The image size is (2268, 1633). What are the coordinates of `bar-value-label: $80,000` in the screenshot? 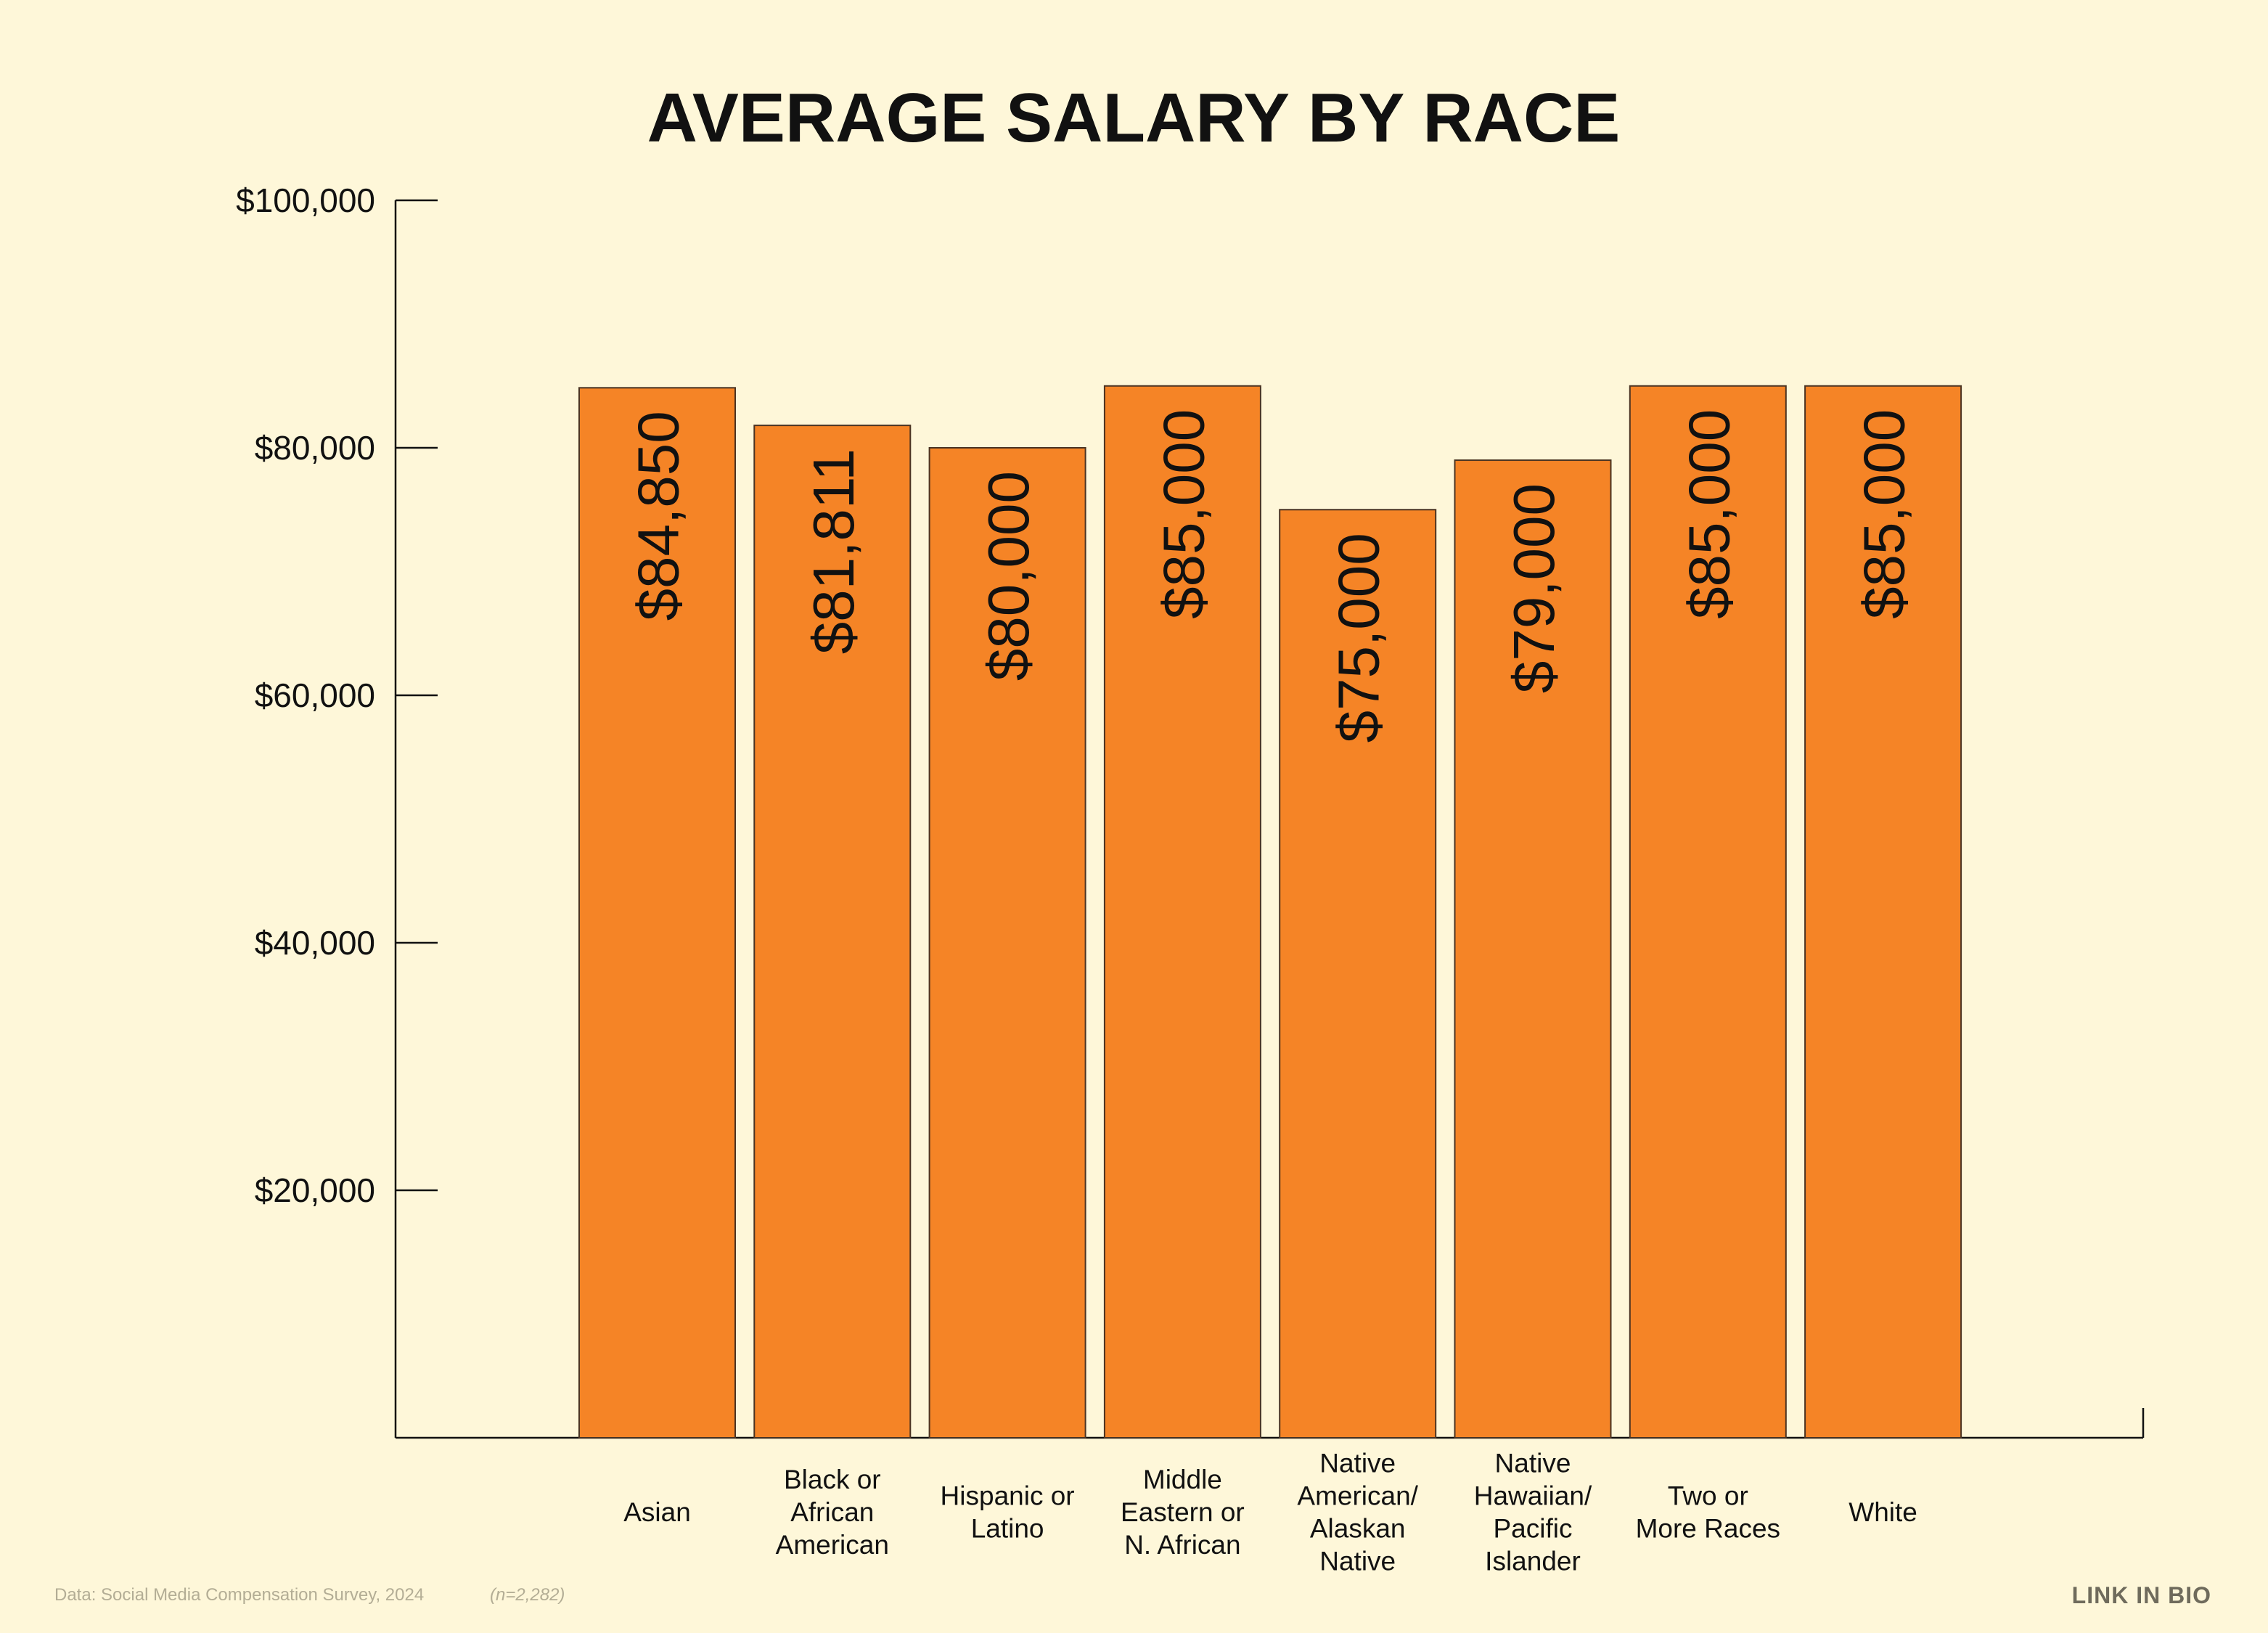 It's located at (1008, 576).